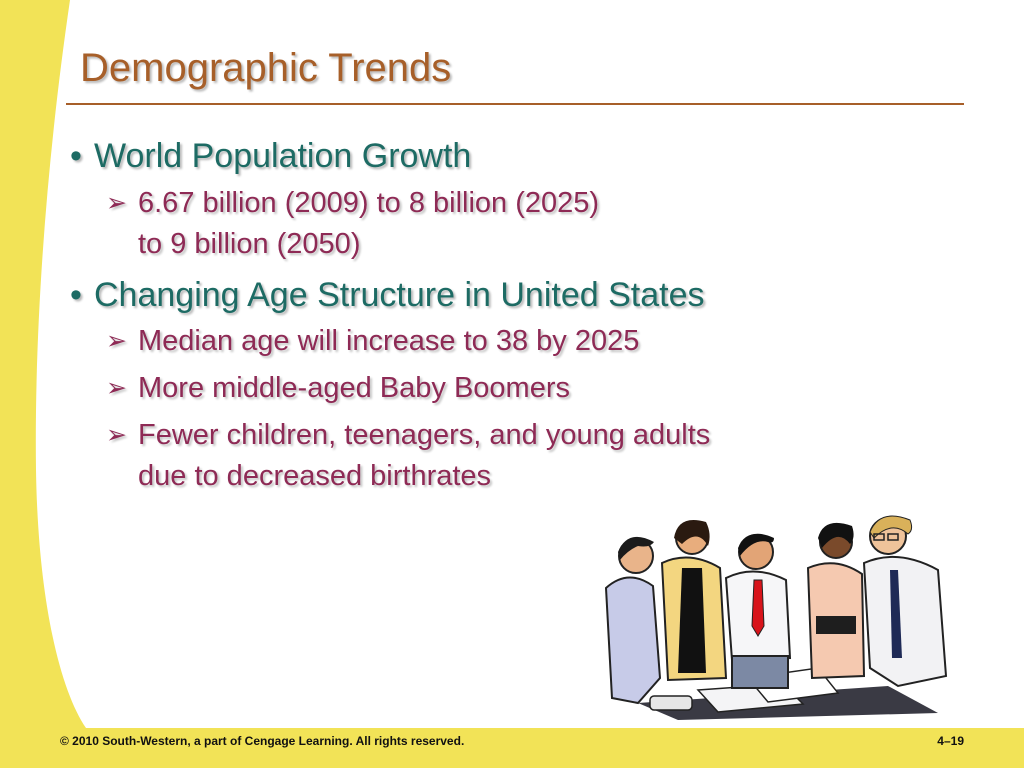  What do you see at coordinates (249, 244) in the screenshot?
I see `sub-bullet-line: to 9 billion (2050)` at bounding box center [249, 244].